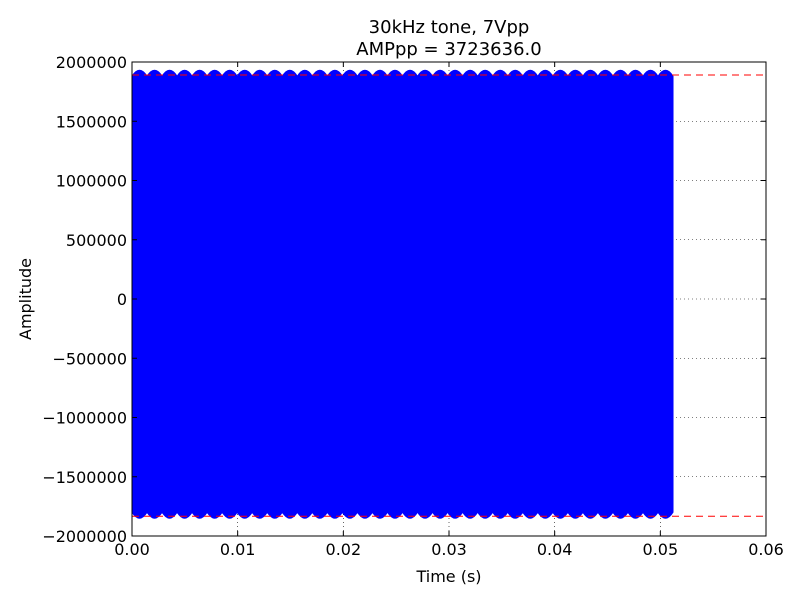 The height and width of the screenshot is (600, 800). What do you see at coordinates (449, 549) in the screenshot?
I see `x-tick-label: 0.03` at bounding box center [449, 549].